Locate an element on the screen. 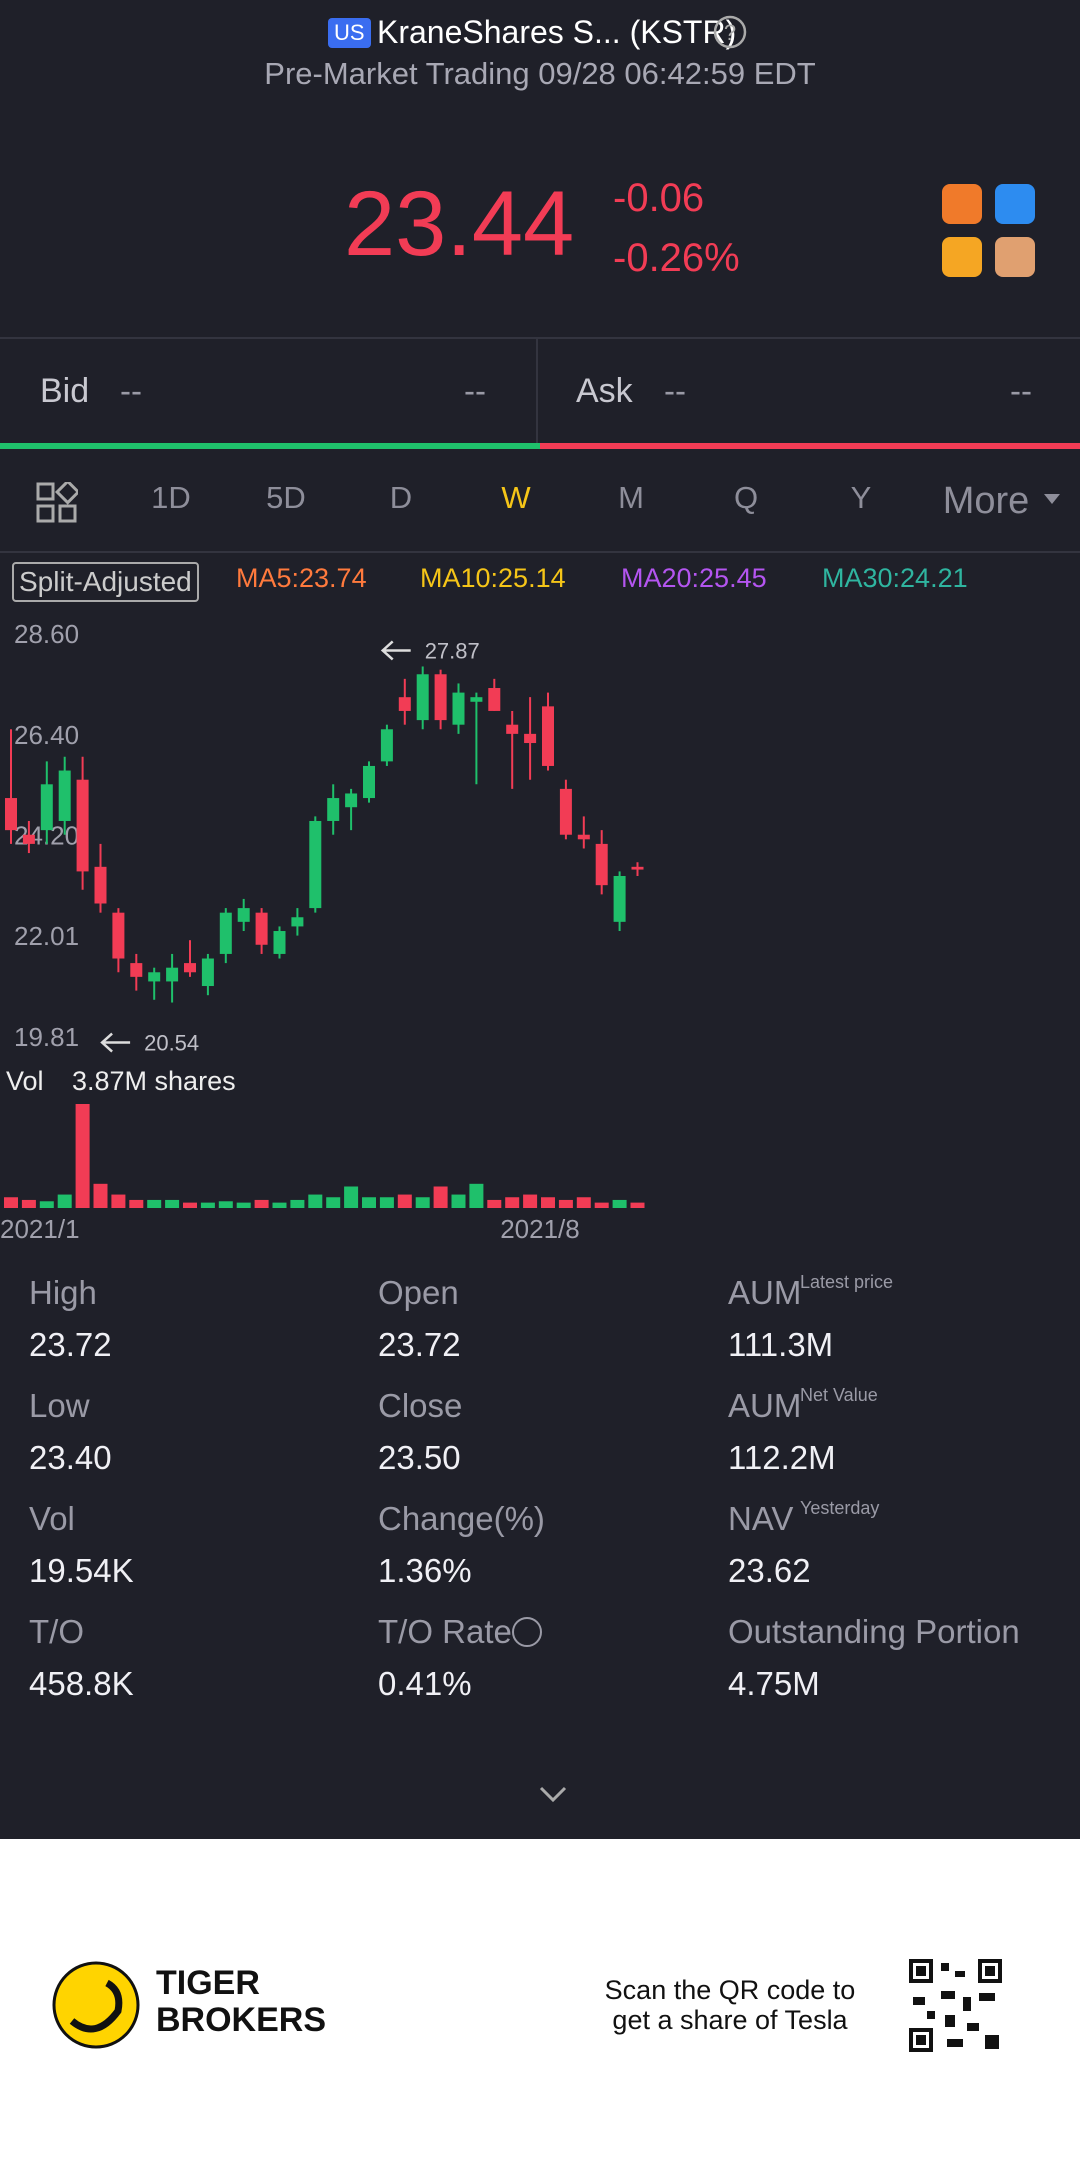 The image size is (1080, 2172). tab: 1D is located at coordinates (171, 497).